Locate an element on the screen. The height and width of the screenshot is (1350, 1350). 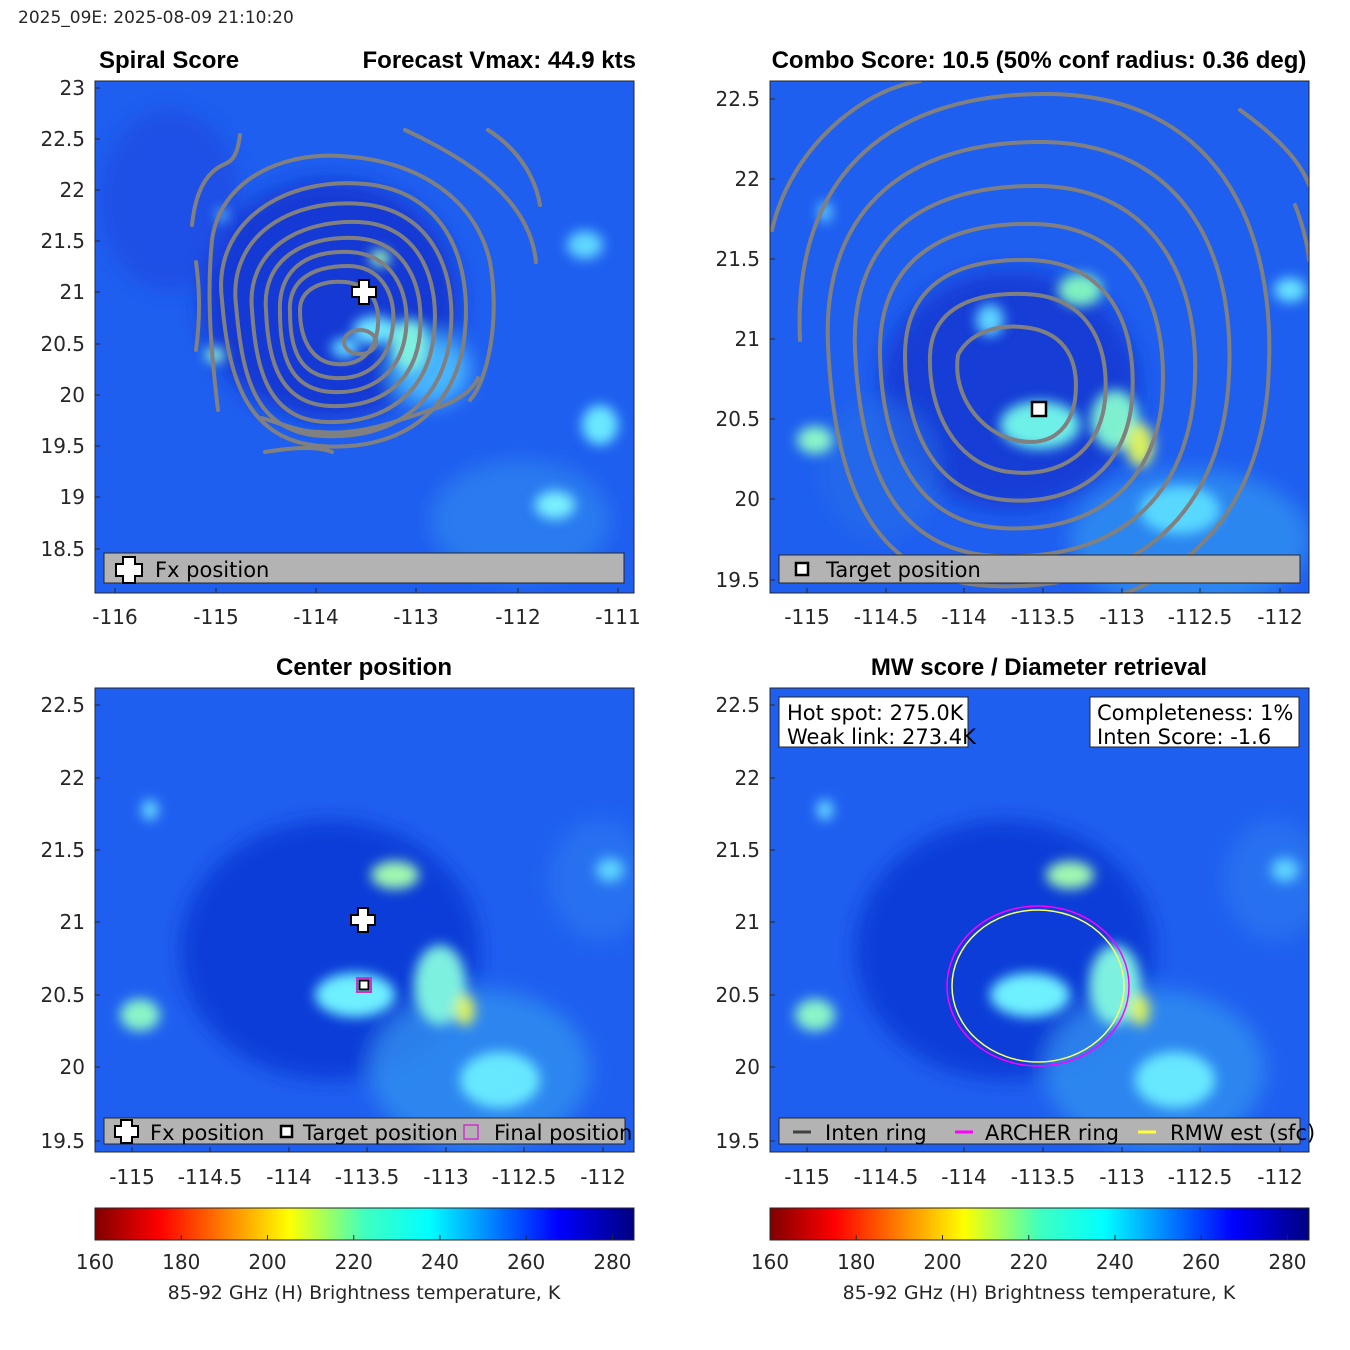
colorbar-ticks: 160 180 200 220 240 260 280 is located at coordinates (1029, 1254).